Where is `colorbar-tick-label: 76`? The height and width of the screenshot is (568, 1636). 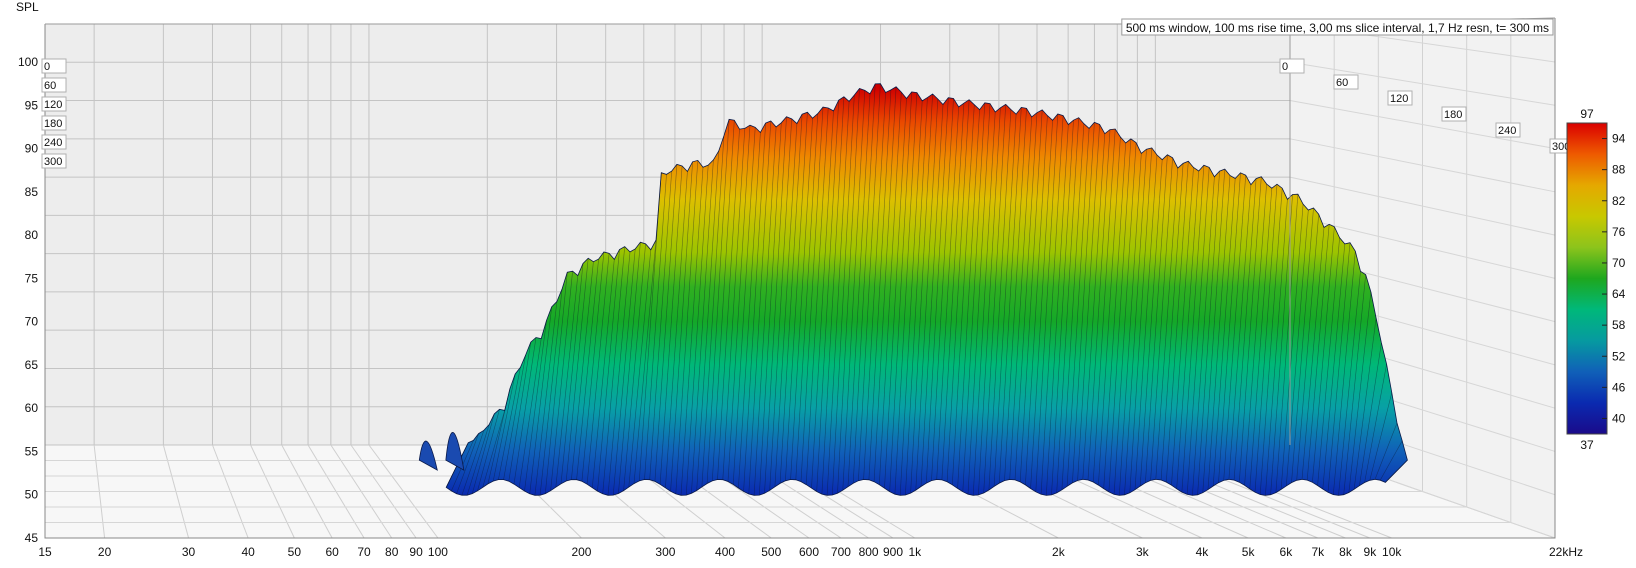
colorbar-tick-label: 76 is located at coordinates (1619, 232).